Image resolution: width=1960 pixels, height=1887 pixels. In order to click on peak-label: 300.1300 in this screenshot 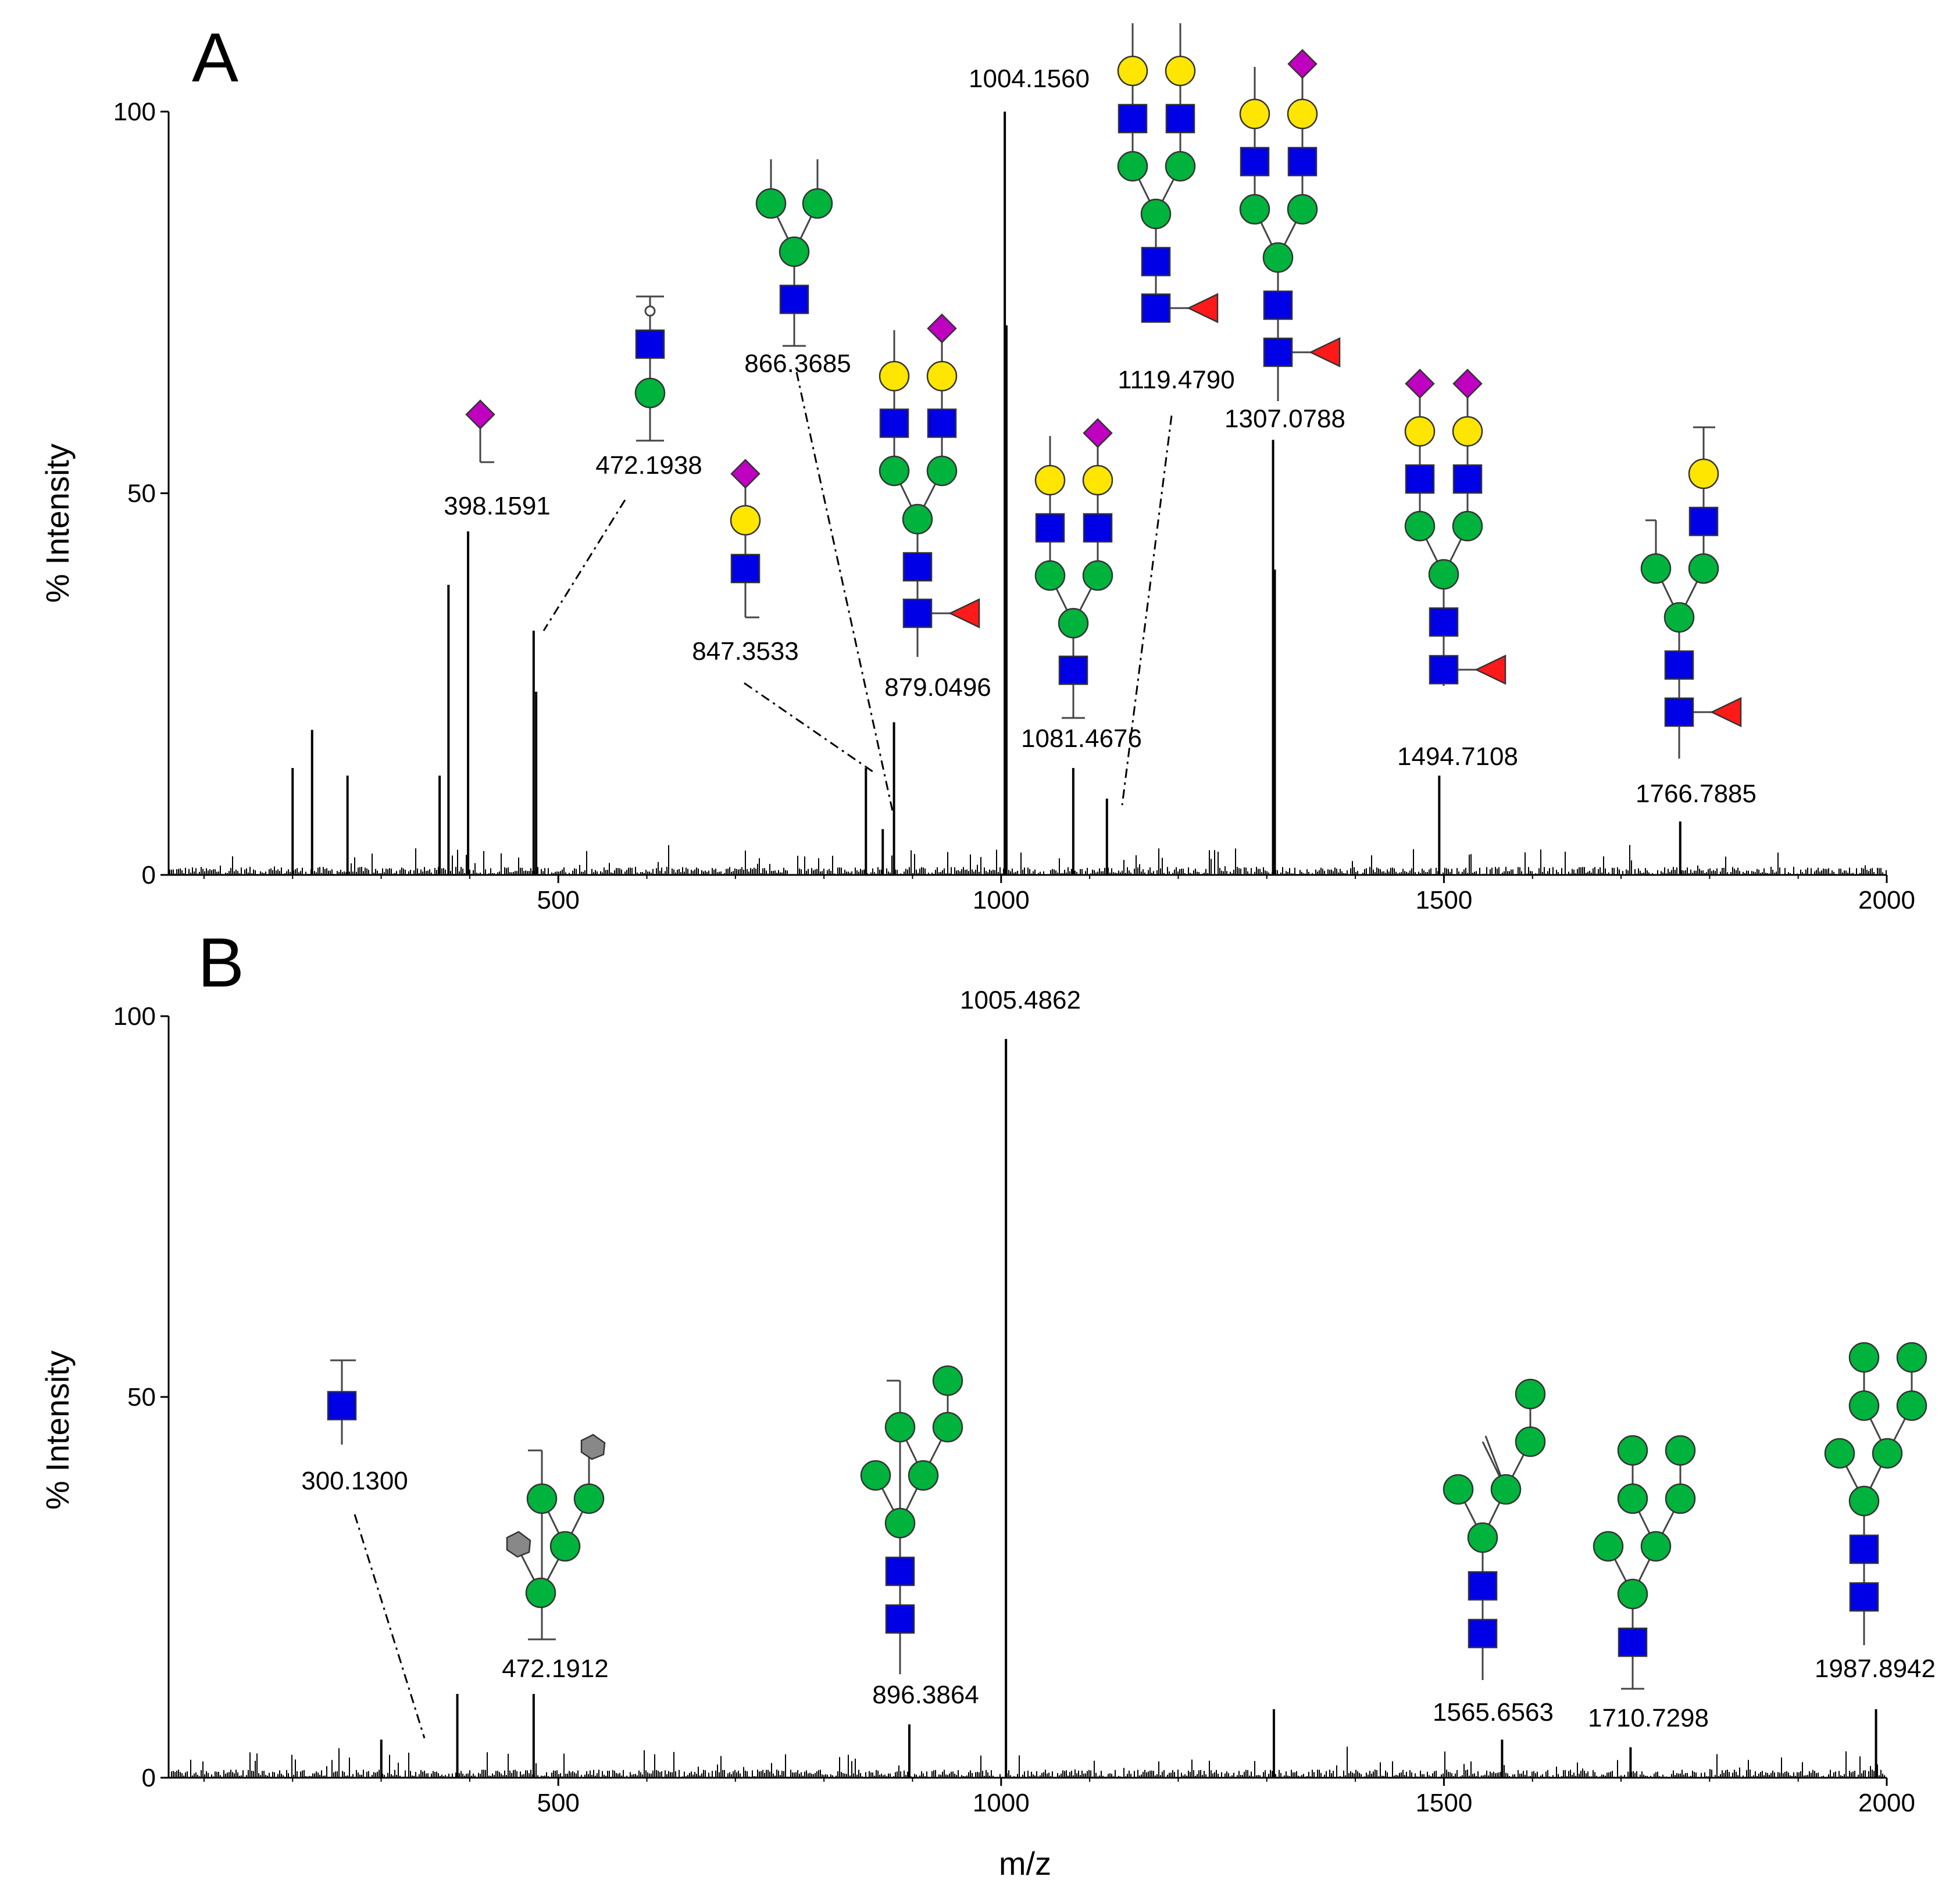, I will do `click(354, 1481)`.